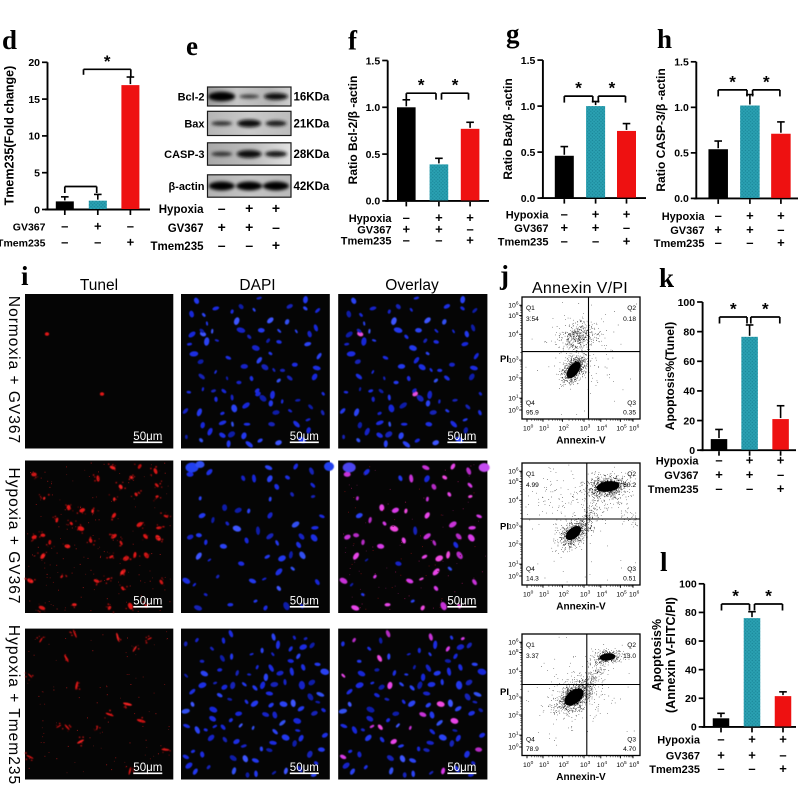  I want to click on svg-text: 0.51, so click(629, 579).